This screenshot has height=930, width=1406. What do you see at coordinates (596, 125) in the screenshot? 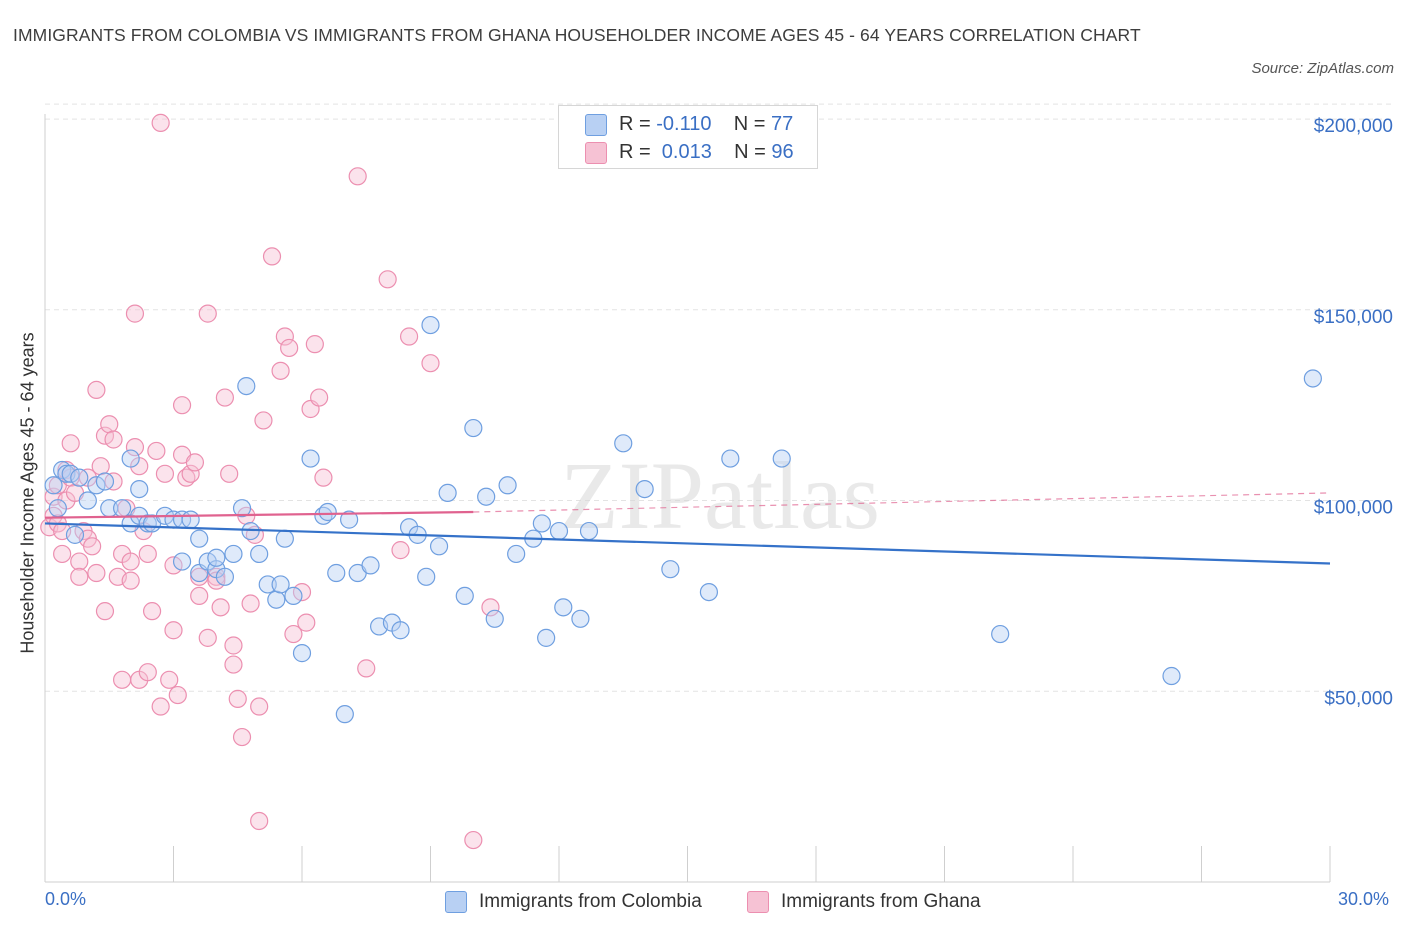
I see `legend-swatch-colombia` at bounding box center [596, 125].